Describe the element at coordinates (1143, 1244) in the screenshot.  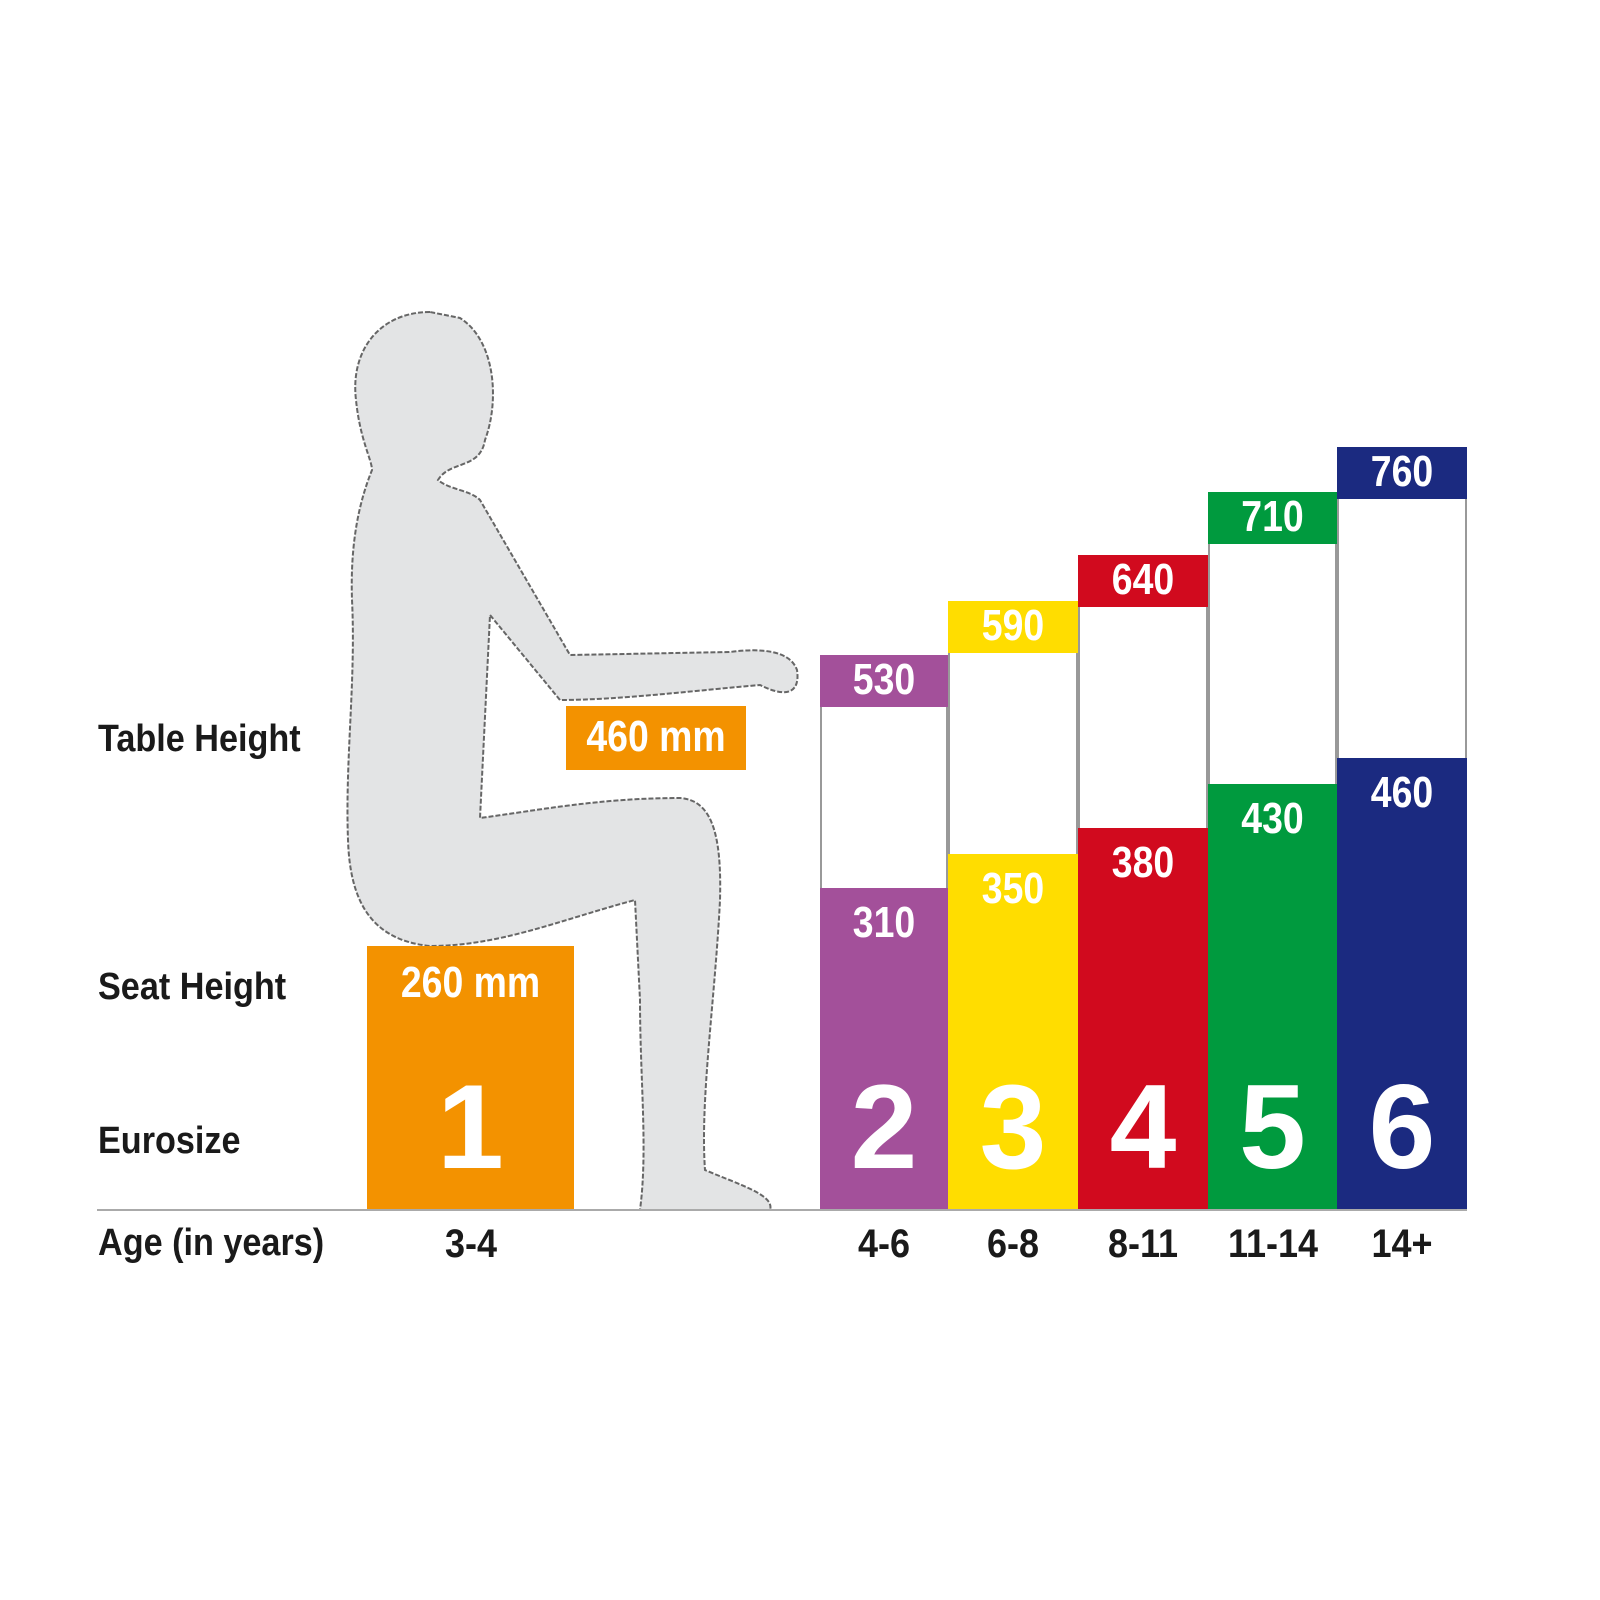
I see `age-tick-label: 8-11` at that location.